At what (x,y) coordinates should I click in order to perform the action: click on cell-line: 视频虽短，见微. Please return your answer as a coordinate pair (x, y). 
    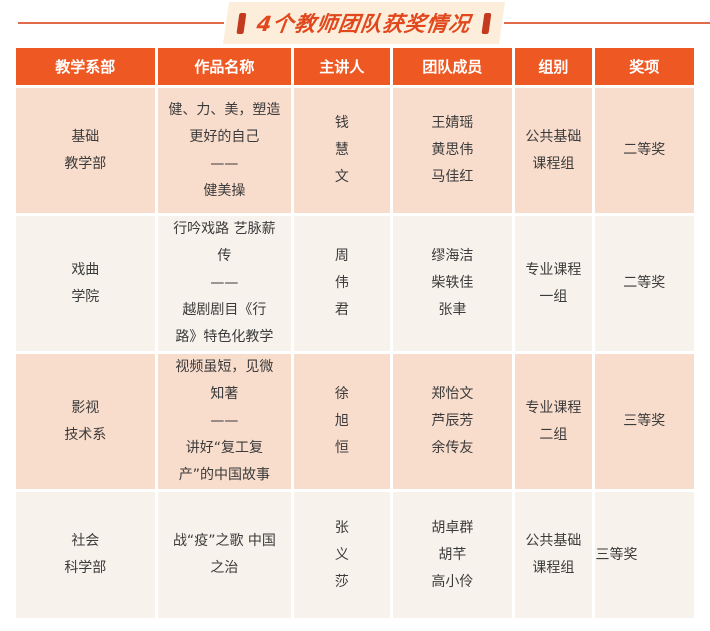
    Looking at the image, I should click on (224, 367).